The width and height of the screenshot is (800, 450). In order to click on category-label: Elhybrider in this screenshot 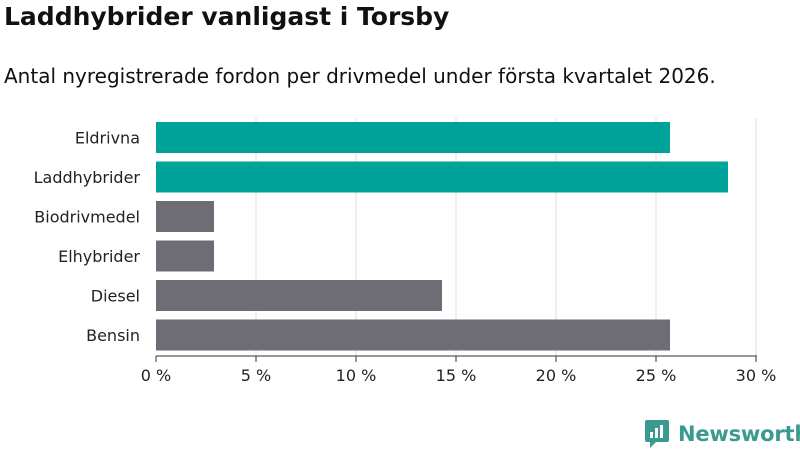, I will do `click(99, 256)`.